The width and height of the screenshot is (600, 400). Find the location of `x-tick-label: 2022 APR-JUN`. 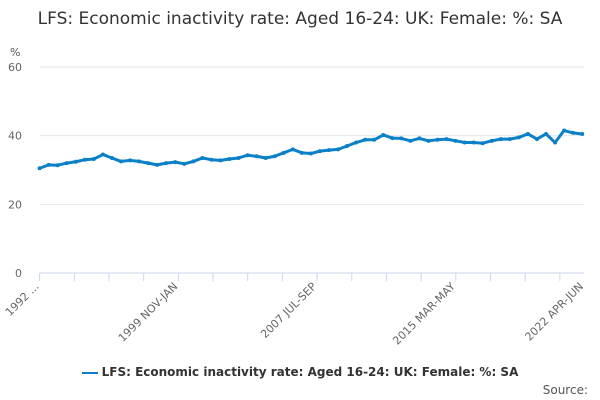

x-tick-label: 2022 APR-JUN is located at coordinates (555, 312).